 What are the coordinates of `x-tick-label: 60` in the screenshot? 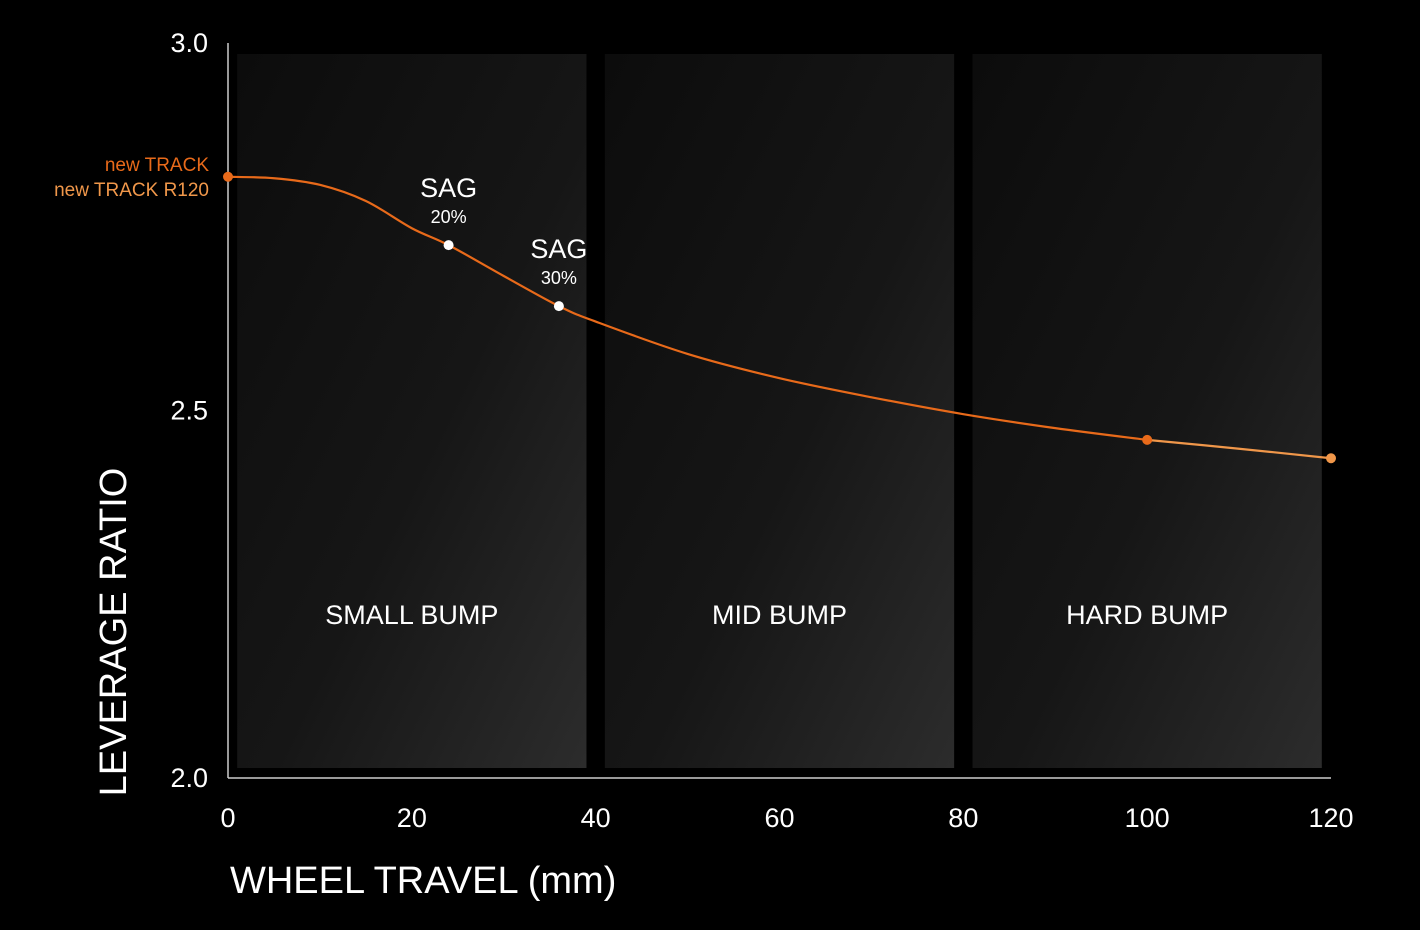 It's located at (779, 818).